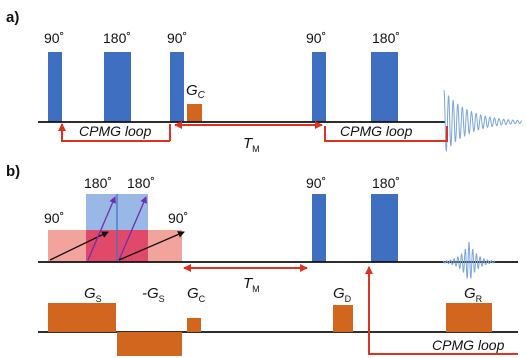  What do you see at coordinates (141, 183) in the screenshot?
I see `pulse-label-180-b2: 180˚` at bounding box center [141, 183].